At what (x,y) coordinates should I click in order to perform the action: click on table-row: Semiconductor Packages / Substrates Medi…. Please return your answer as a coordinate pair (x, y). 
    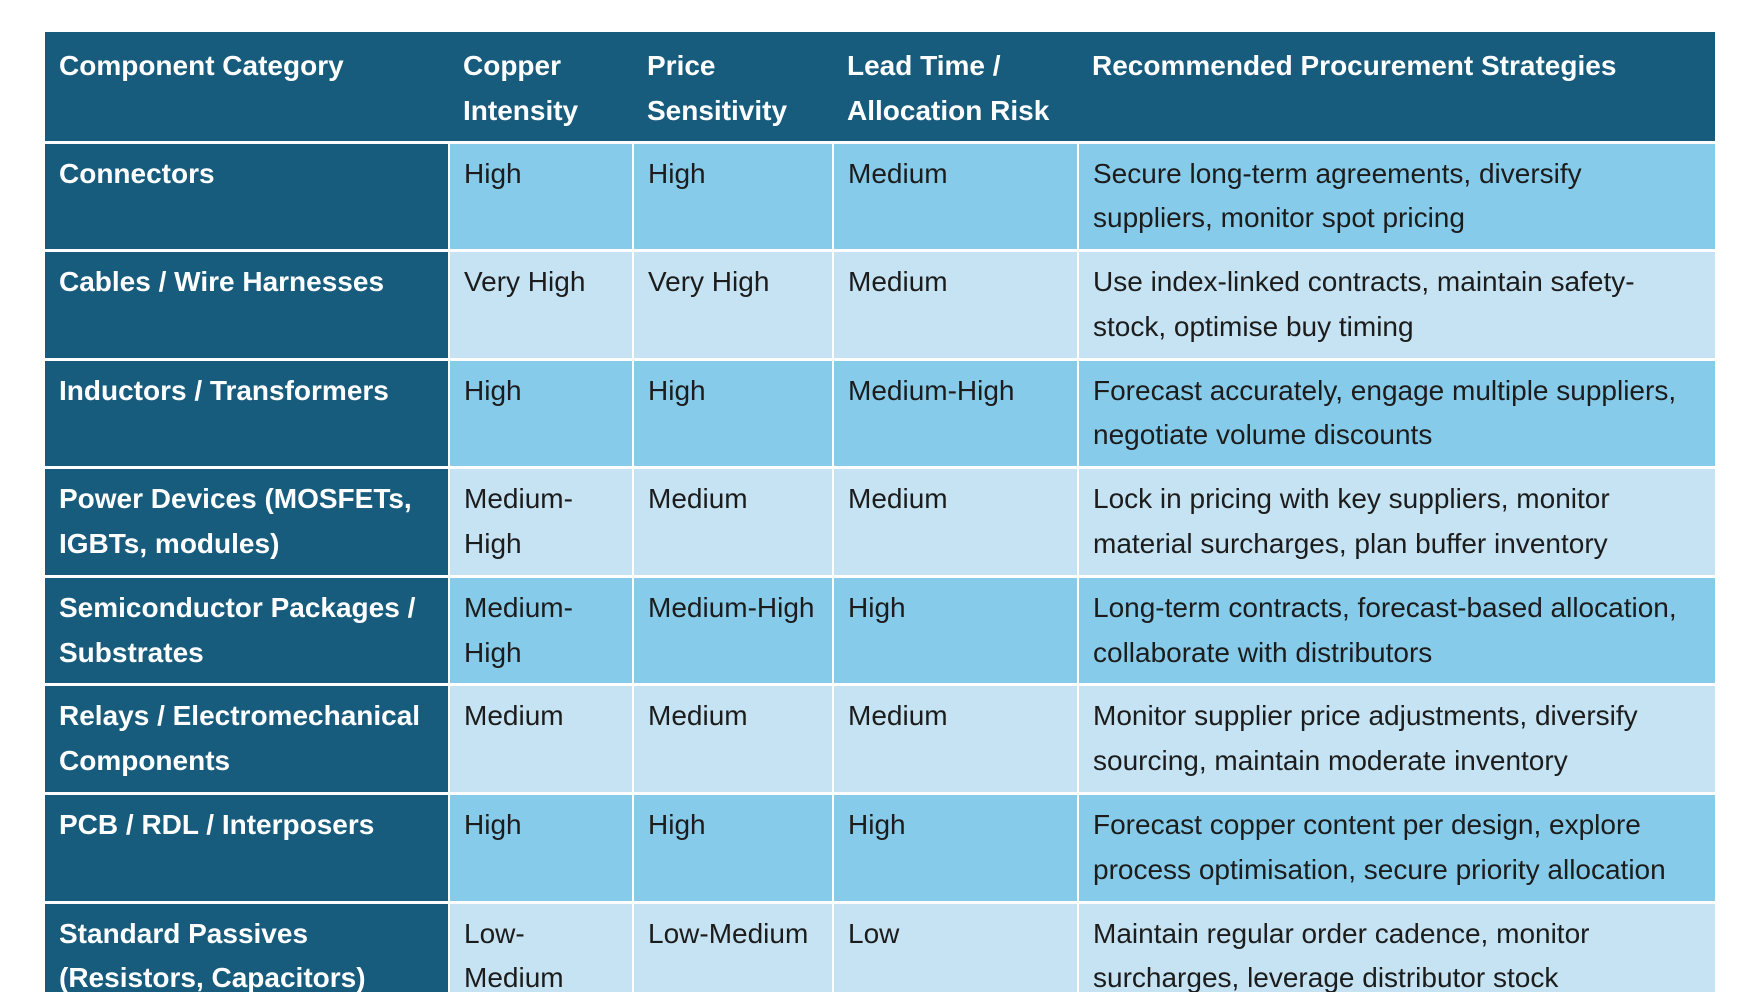
    Looking at the image, I should click on (880, 631).